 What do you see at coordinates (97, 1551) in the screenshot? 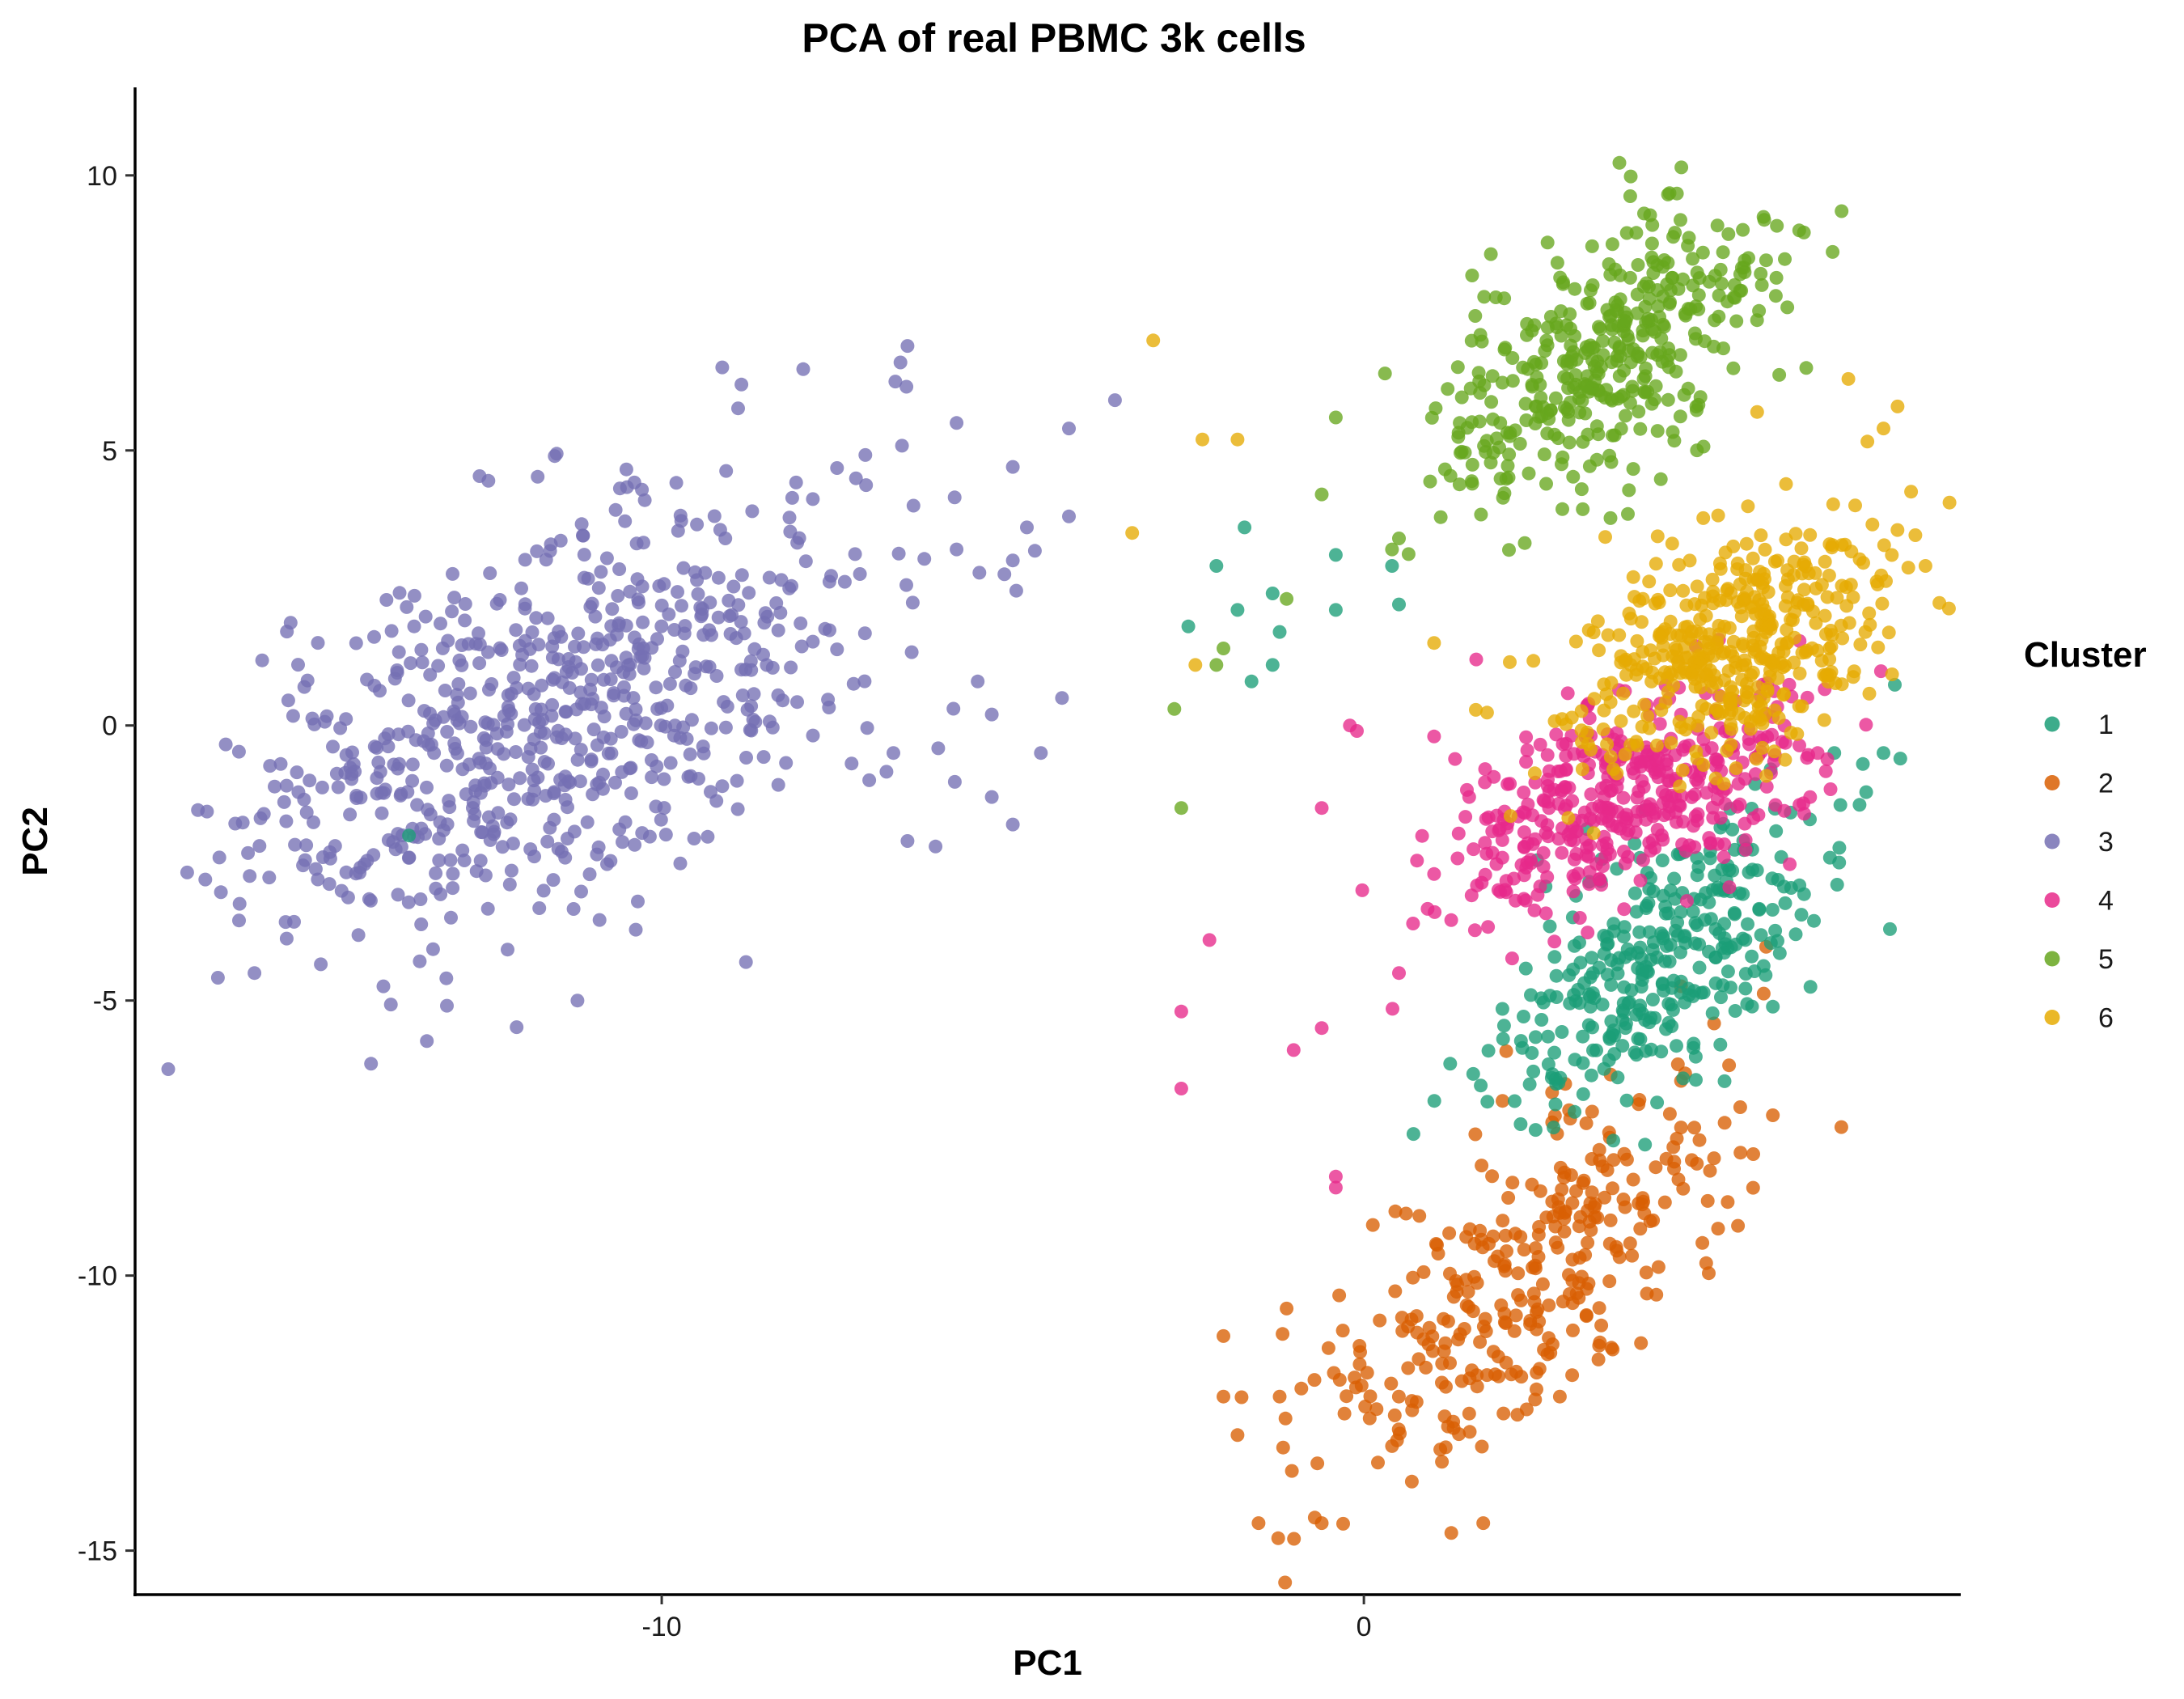
I see `y-tick-label: -15` at bounding box center [97, 1551].